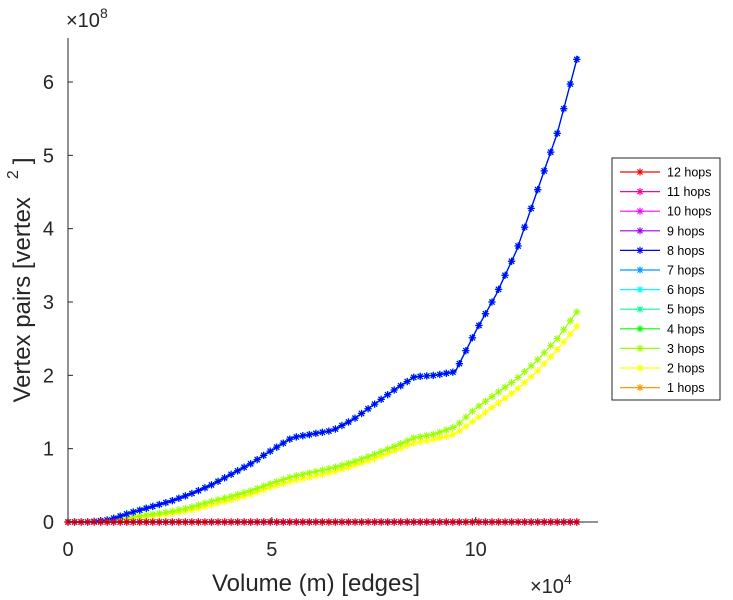 The height and width of the screenshot is (600, 733). I want to click on y-ticks: 0 1 2 3 4 5 6, so click(58, 303).